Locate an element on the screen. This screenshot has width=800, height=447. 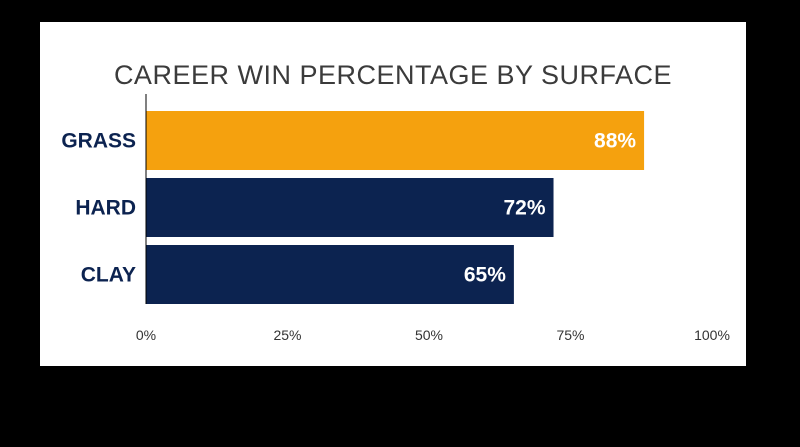
x-tick-label-100: 100% is located at coordinates (712, 335).